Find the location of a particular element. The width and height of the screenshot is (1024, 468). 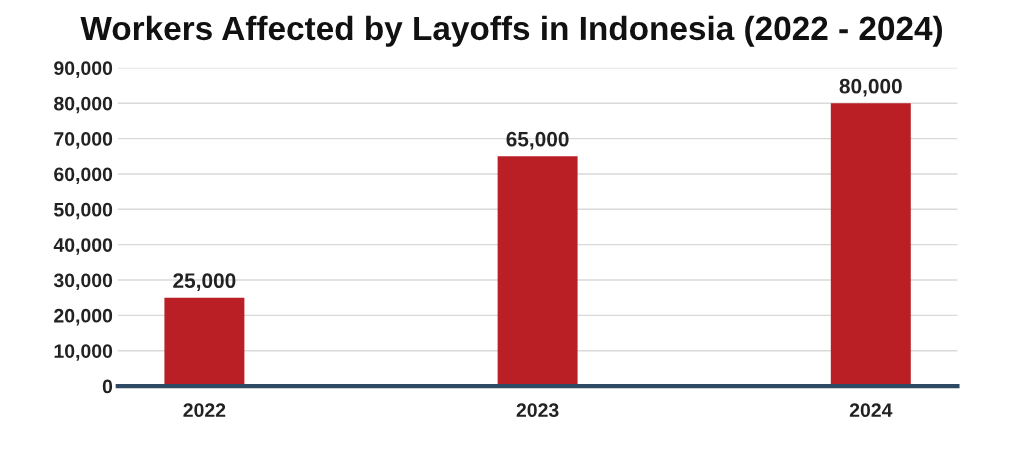

y-tick-label: 60,000 is located at coordinates (83, 175).